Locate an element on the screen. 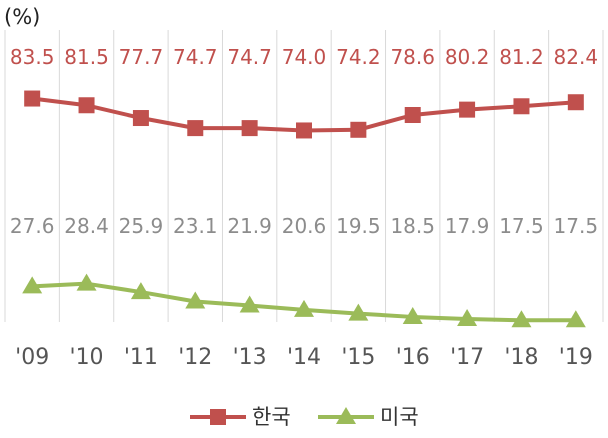 Image resolution: width=608 pixels, height=438 pixels. data-label: 77.7 is located at coordinates (141, 57).